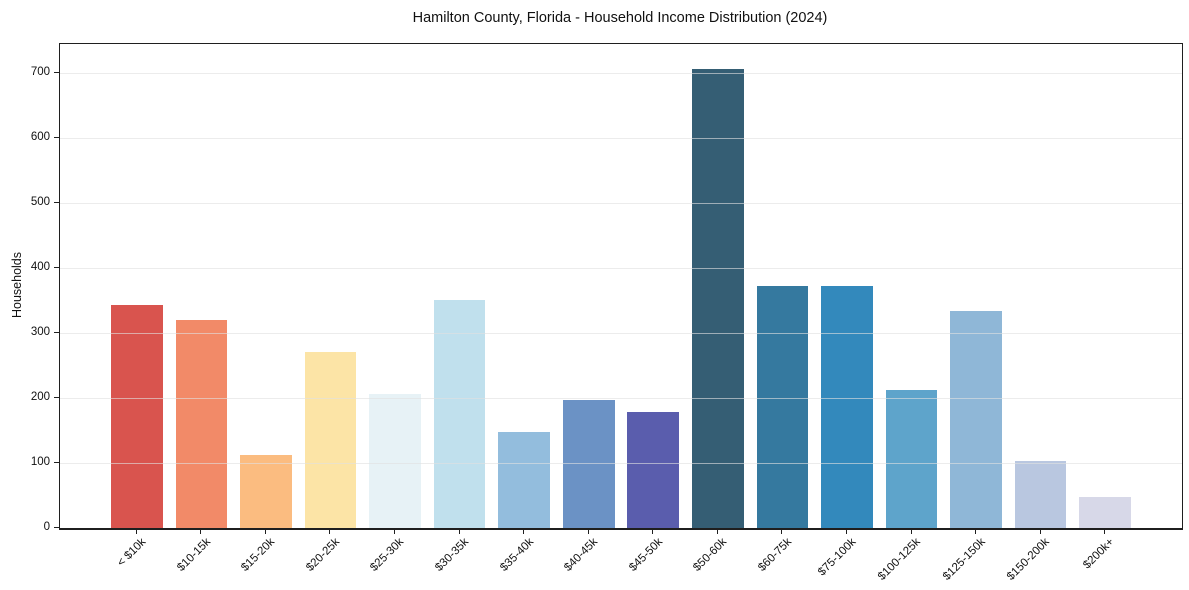  What do you see at coordinates (524, 479) in the screenshot?
I see `bar-$35-40k` at bounding box center [524, 479].